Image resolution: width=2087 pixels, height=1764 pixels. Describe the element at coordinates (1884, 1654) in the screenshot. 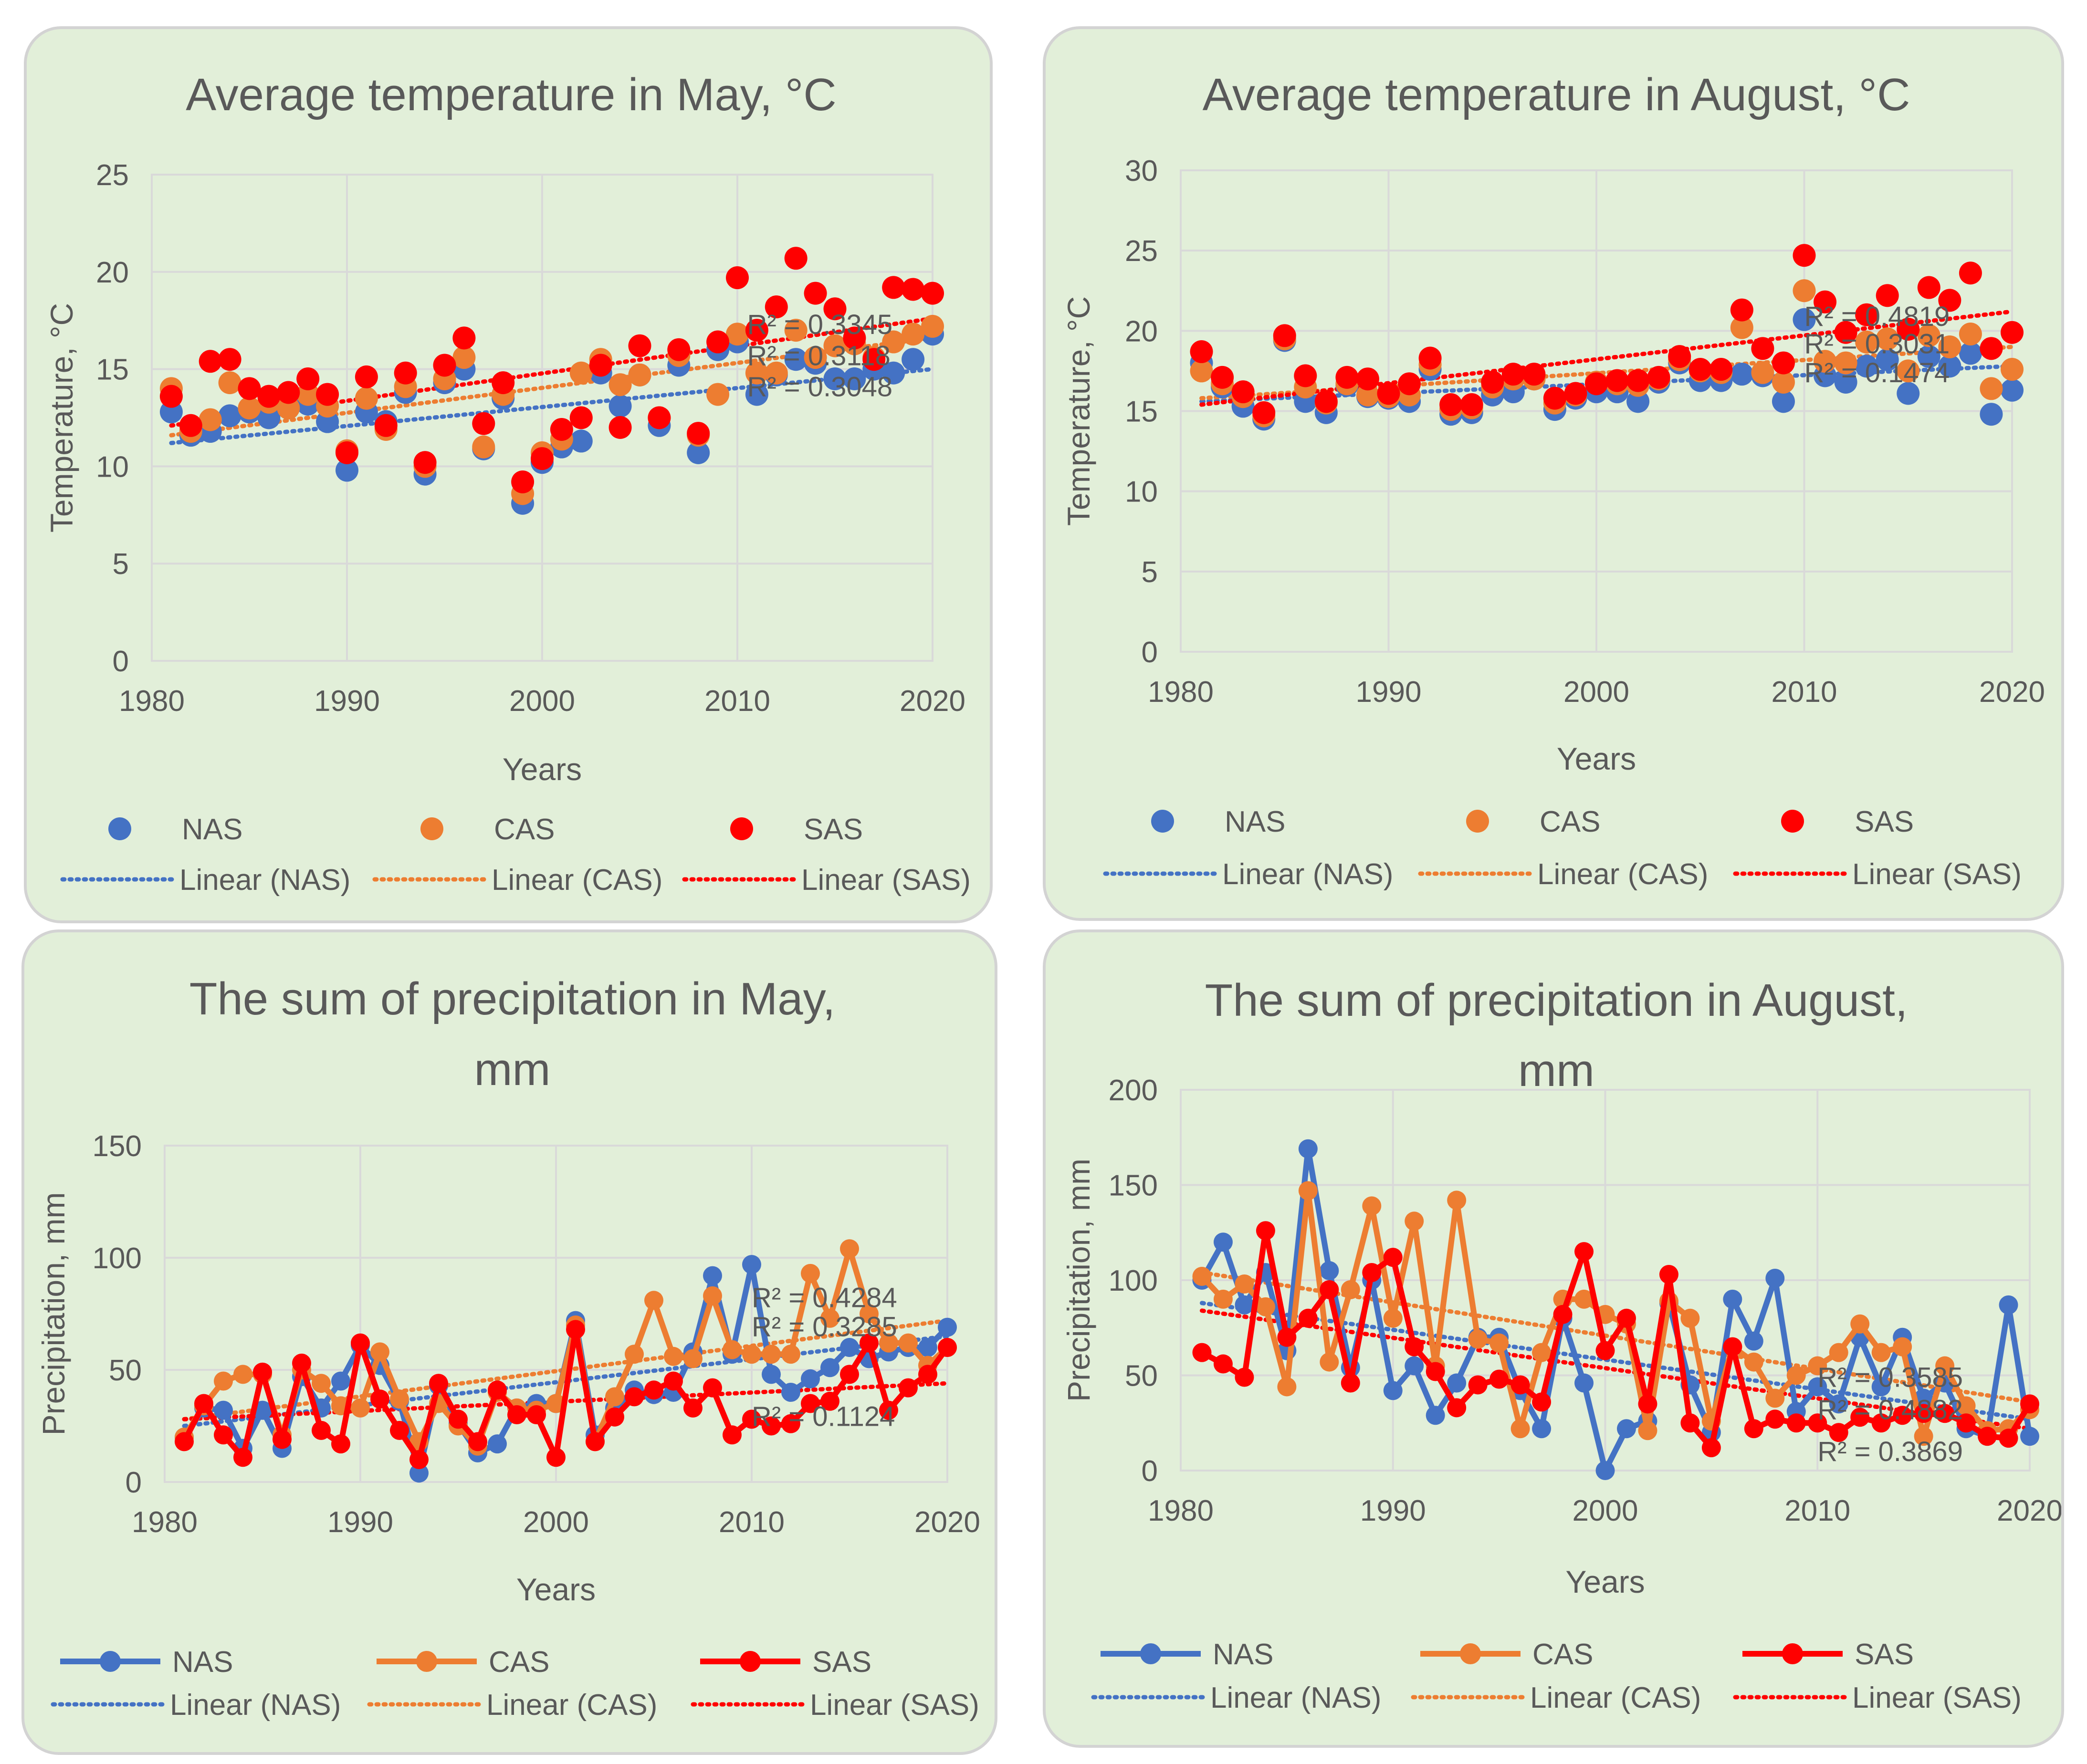

I see `legend-label-sas: SAS` at that location.